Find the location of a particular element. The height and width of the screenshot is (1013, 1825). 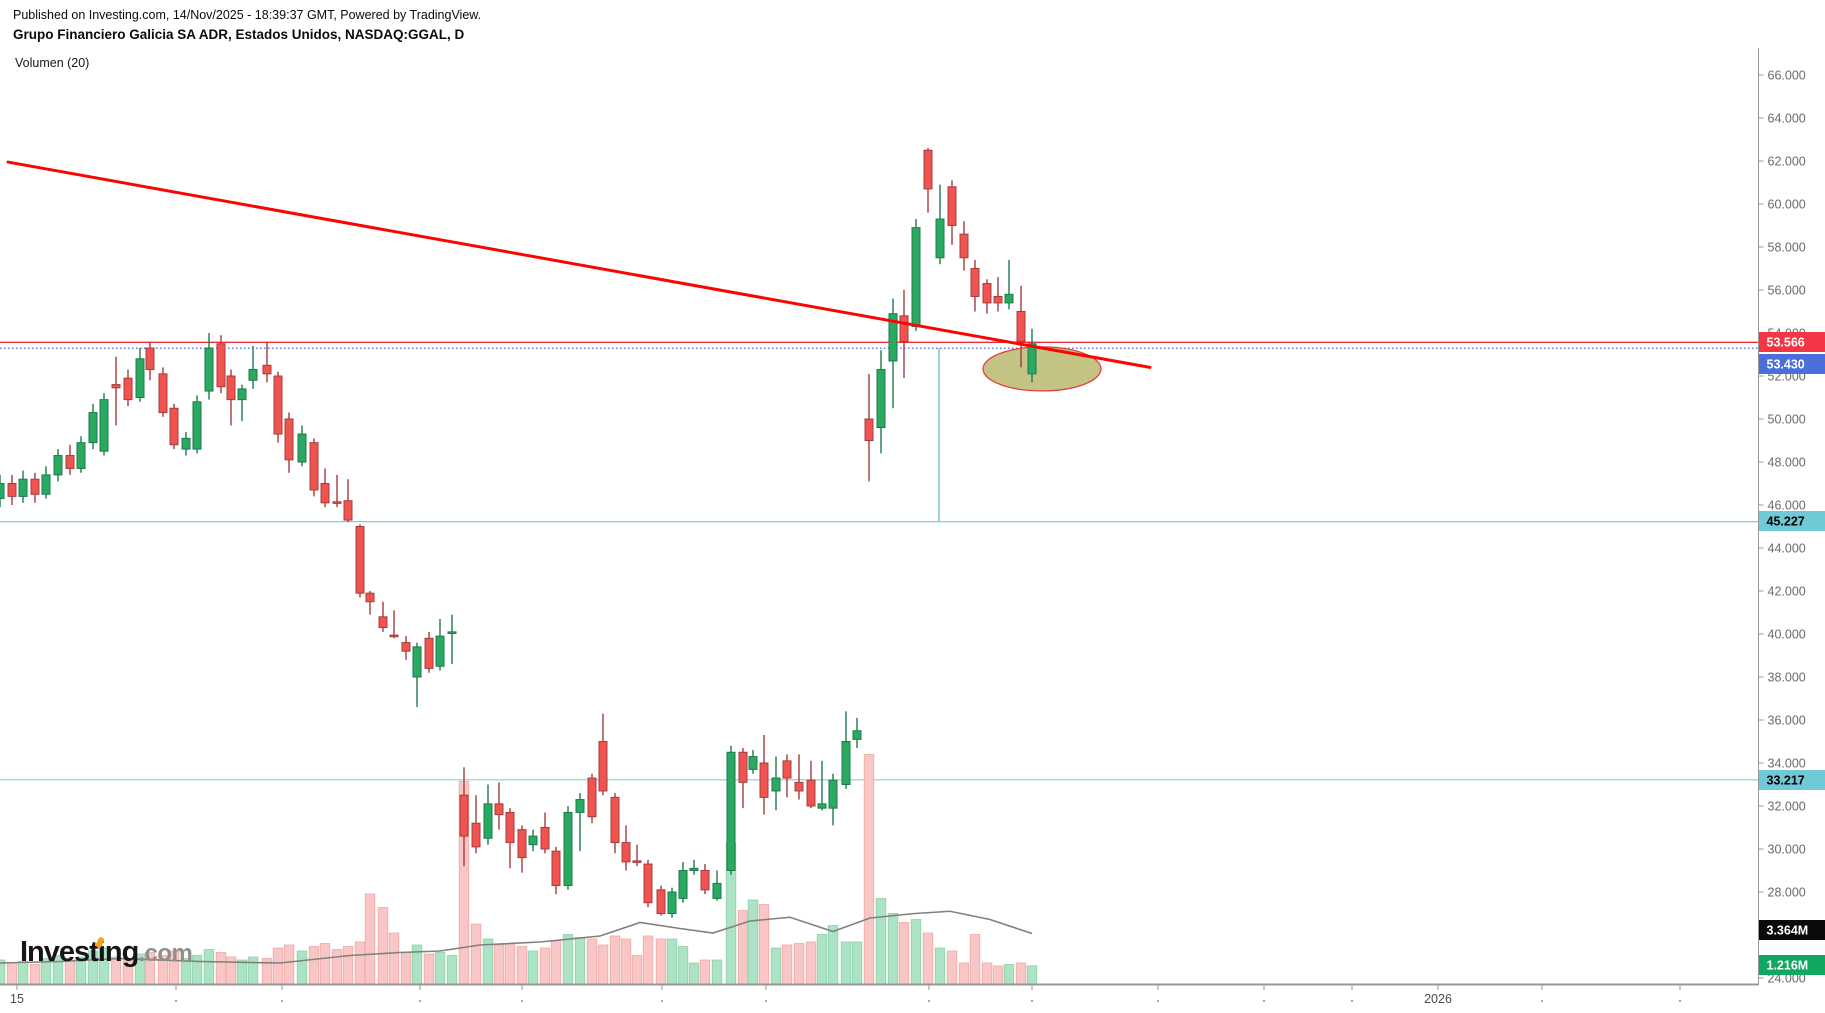

price-tick-label: 64.000 is located at coordinates (1787, 119).